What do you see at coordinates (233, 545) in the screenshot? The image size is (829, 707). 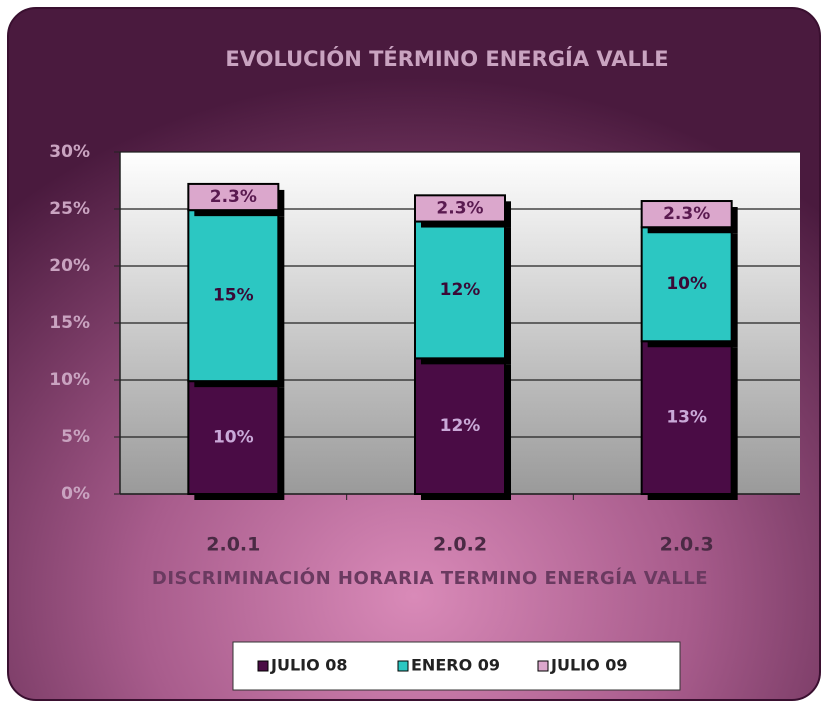 I see `x-tick-label: 2.0.1` at bounding box center [233, 545].